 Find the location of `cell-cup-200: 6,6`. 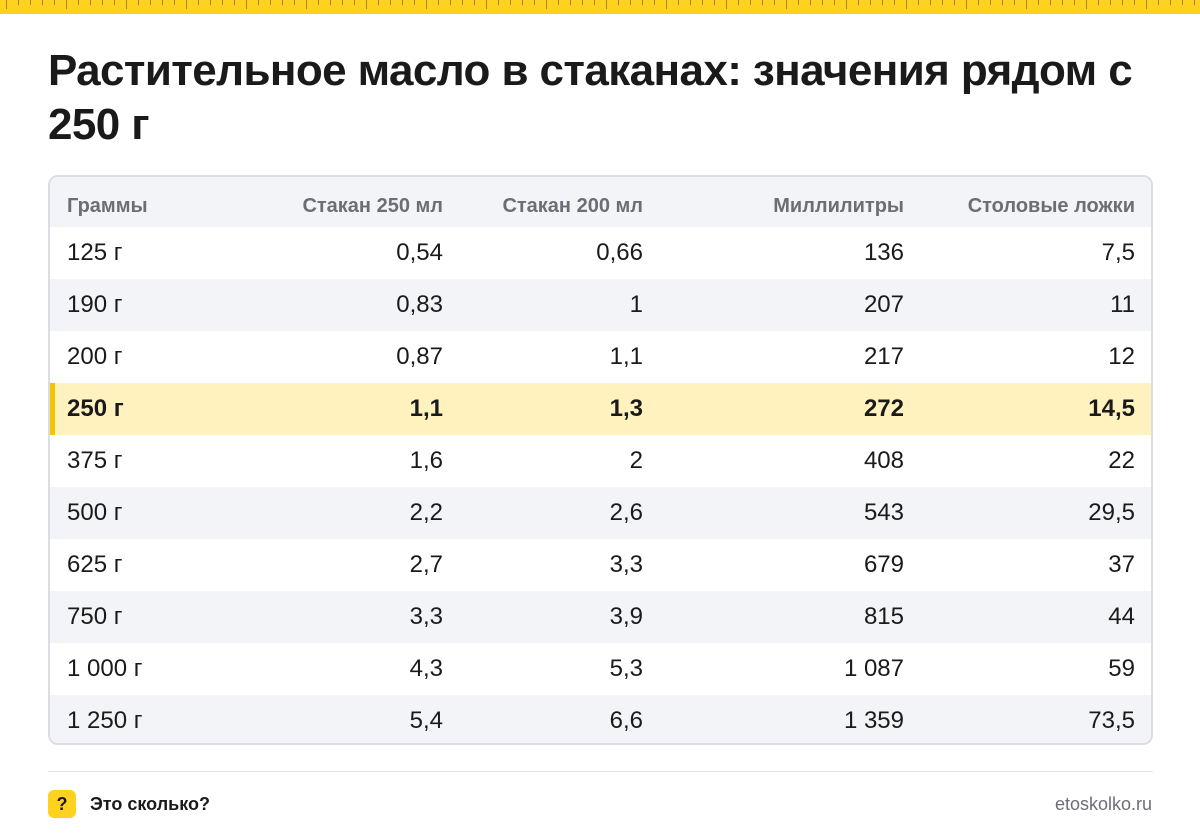

cell-cup-200: 6,6 is located at coordinates (626, 720).